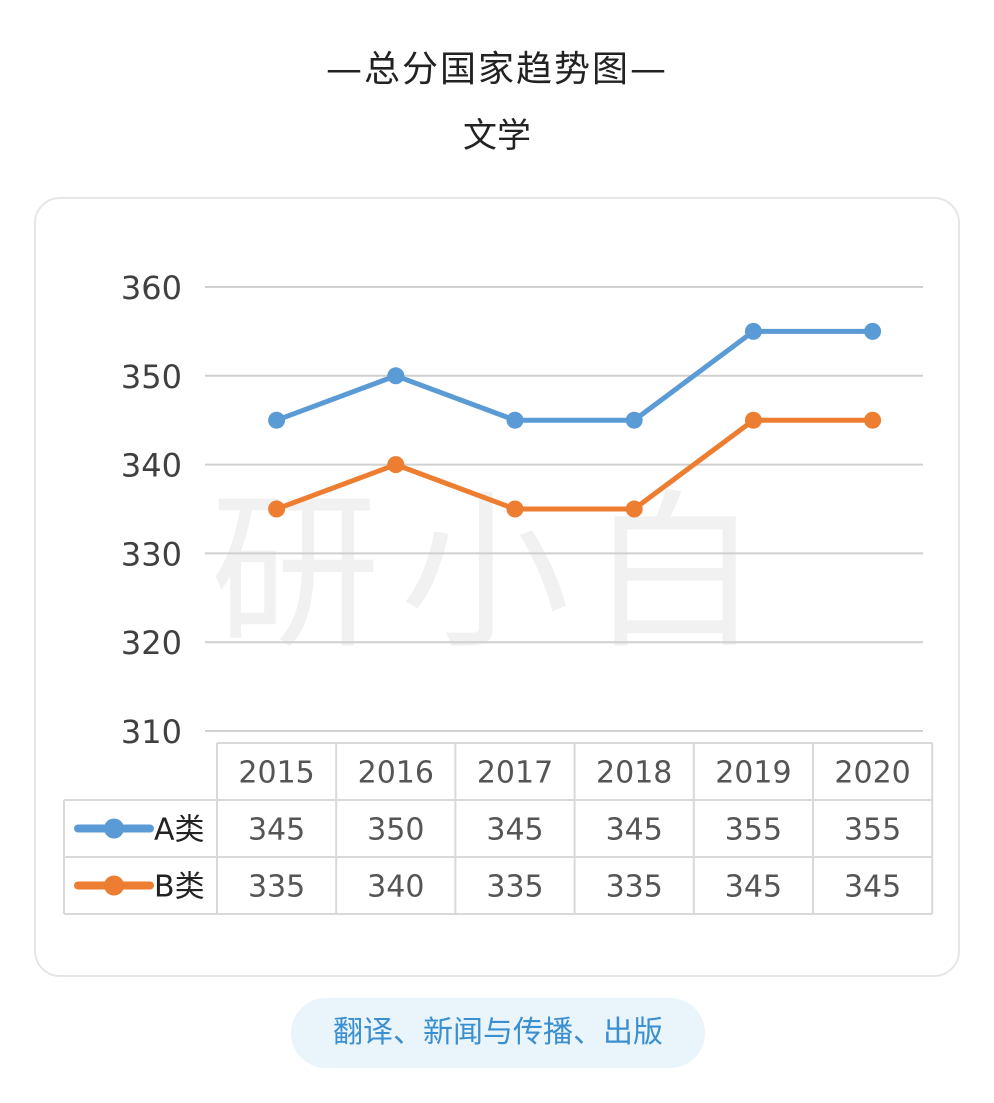  Describe the element at coordinates (497, 136) in the screenshot. I see `chart-subtitle: 文学` at that location.